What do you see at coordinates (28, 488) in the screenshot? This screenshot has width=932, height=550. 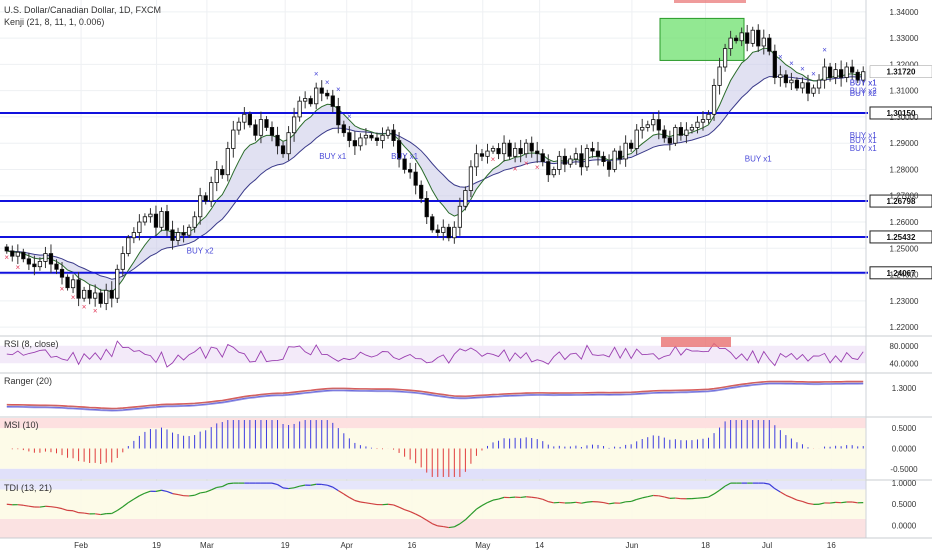 I see `panel-title: TDI (13, 21)` at bounding box center [28, 488].